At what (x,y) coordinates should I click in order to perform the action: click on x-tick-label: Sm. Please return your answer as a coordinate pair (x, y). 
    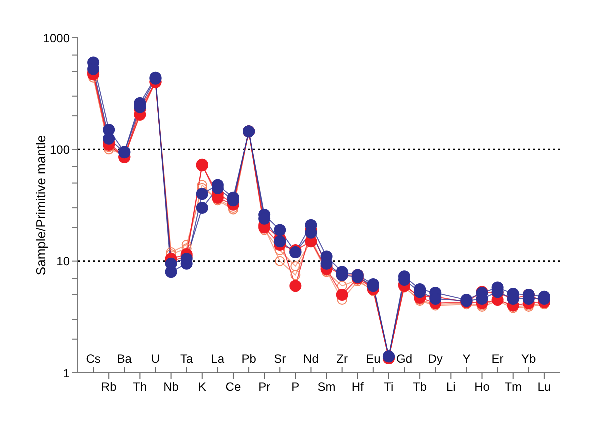
    Looking at the image, I should click on (327, 387).